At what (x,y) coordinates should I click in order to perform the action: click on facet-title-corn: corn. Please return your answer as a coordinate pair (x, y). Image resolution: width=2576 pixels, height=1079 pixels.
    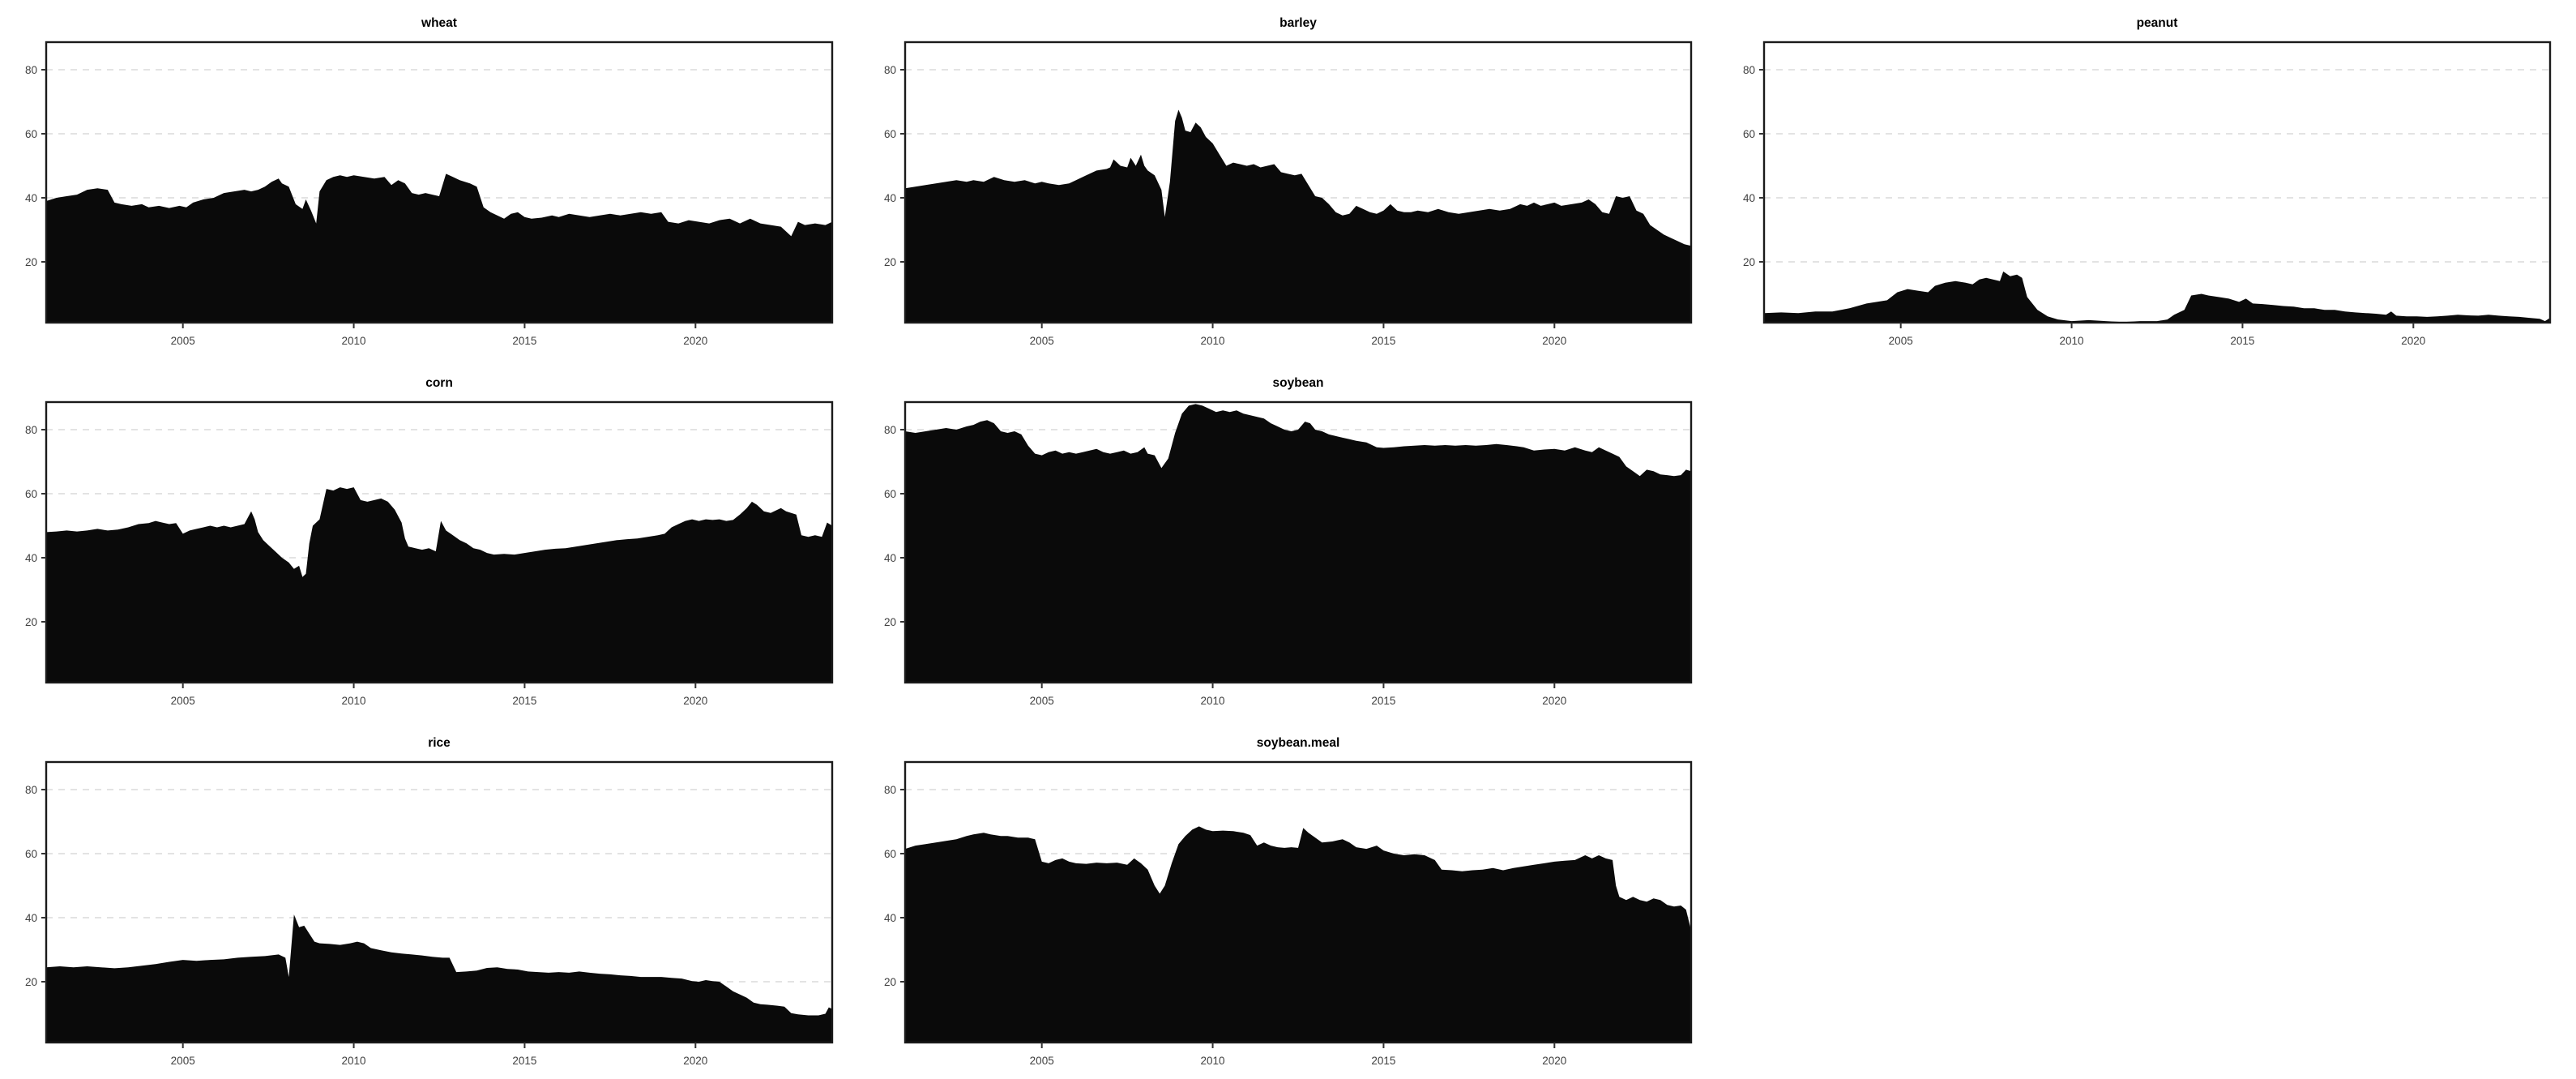
    Looking at the image, I should click on (439, 383).